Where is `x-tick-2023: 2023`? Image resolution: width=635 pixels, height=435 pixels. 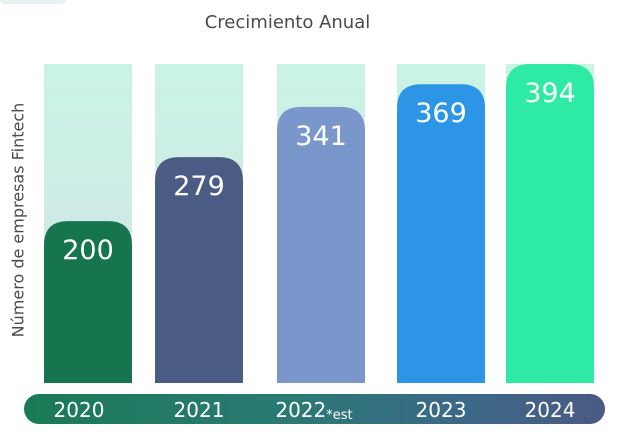
x-tick-2023: 2023 is located at coordinates (441, 411).